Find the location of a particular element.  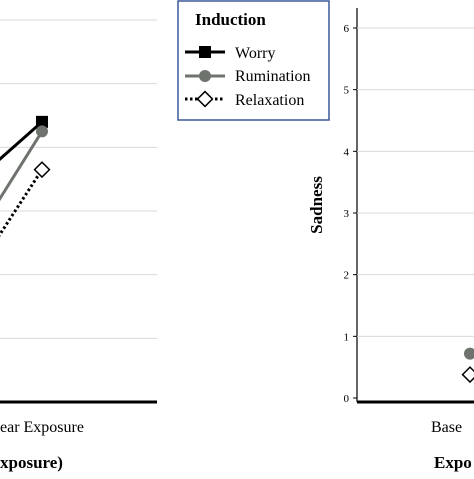

legend-title: Induction is located at coordinates (230, 19).